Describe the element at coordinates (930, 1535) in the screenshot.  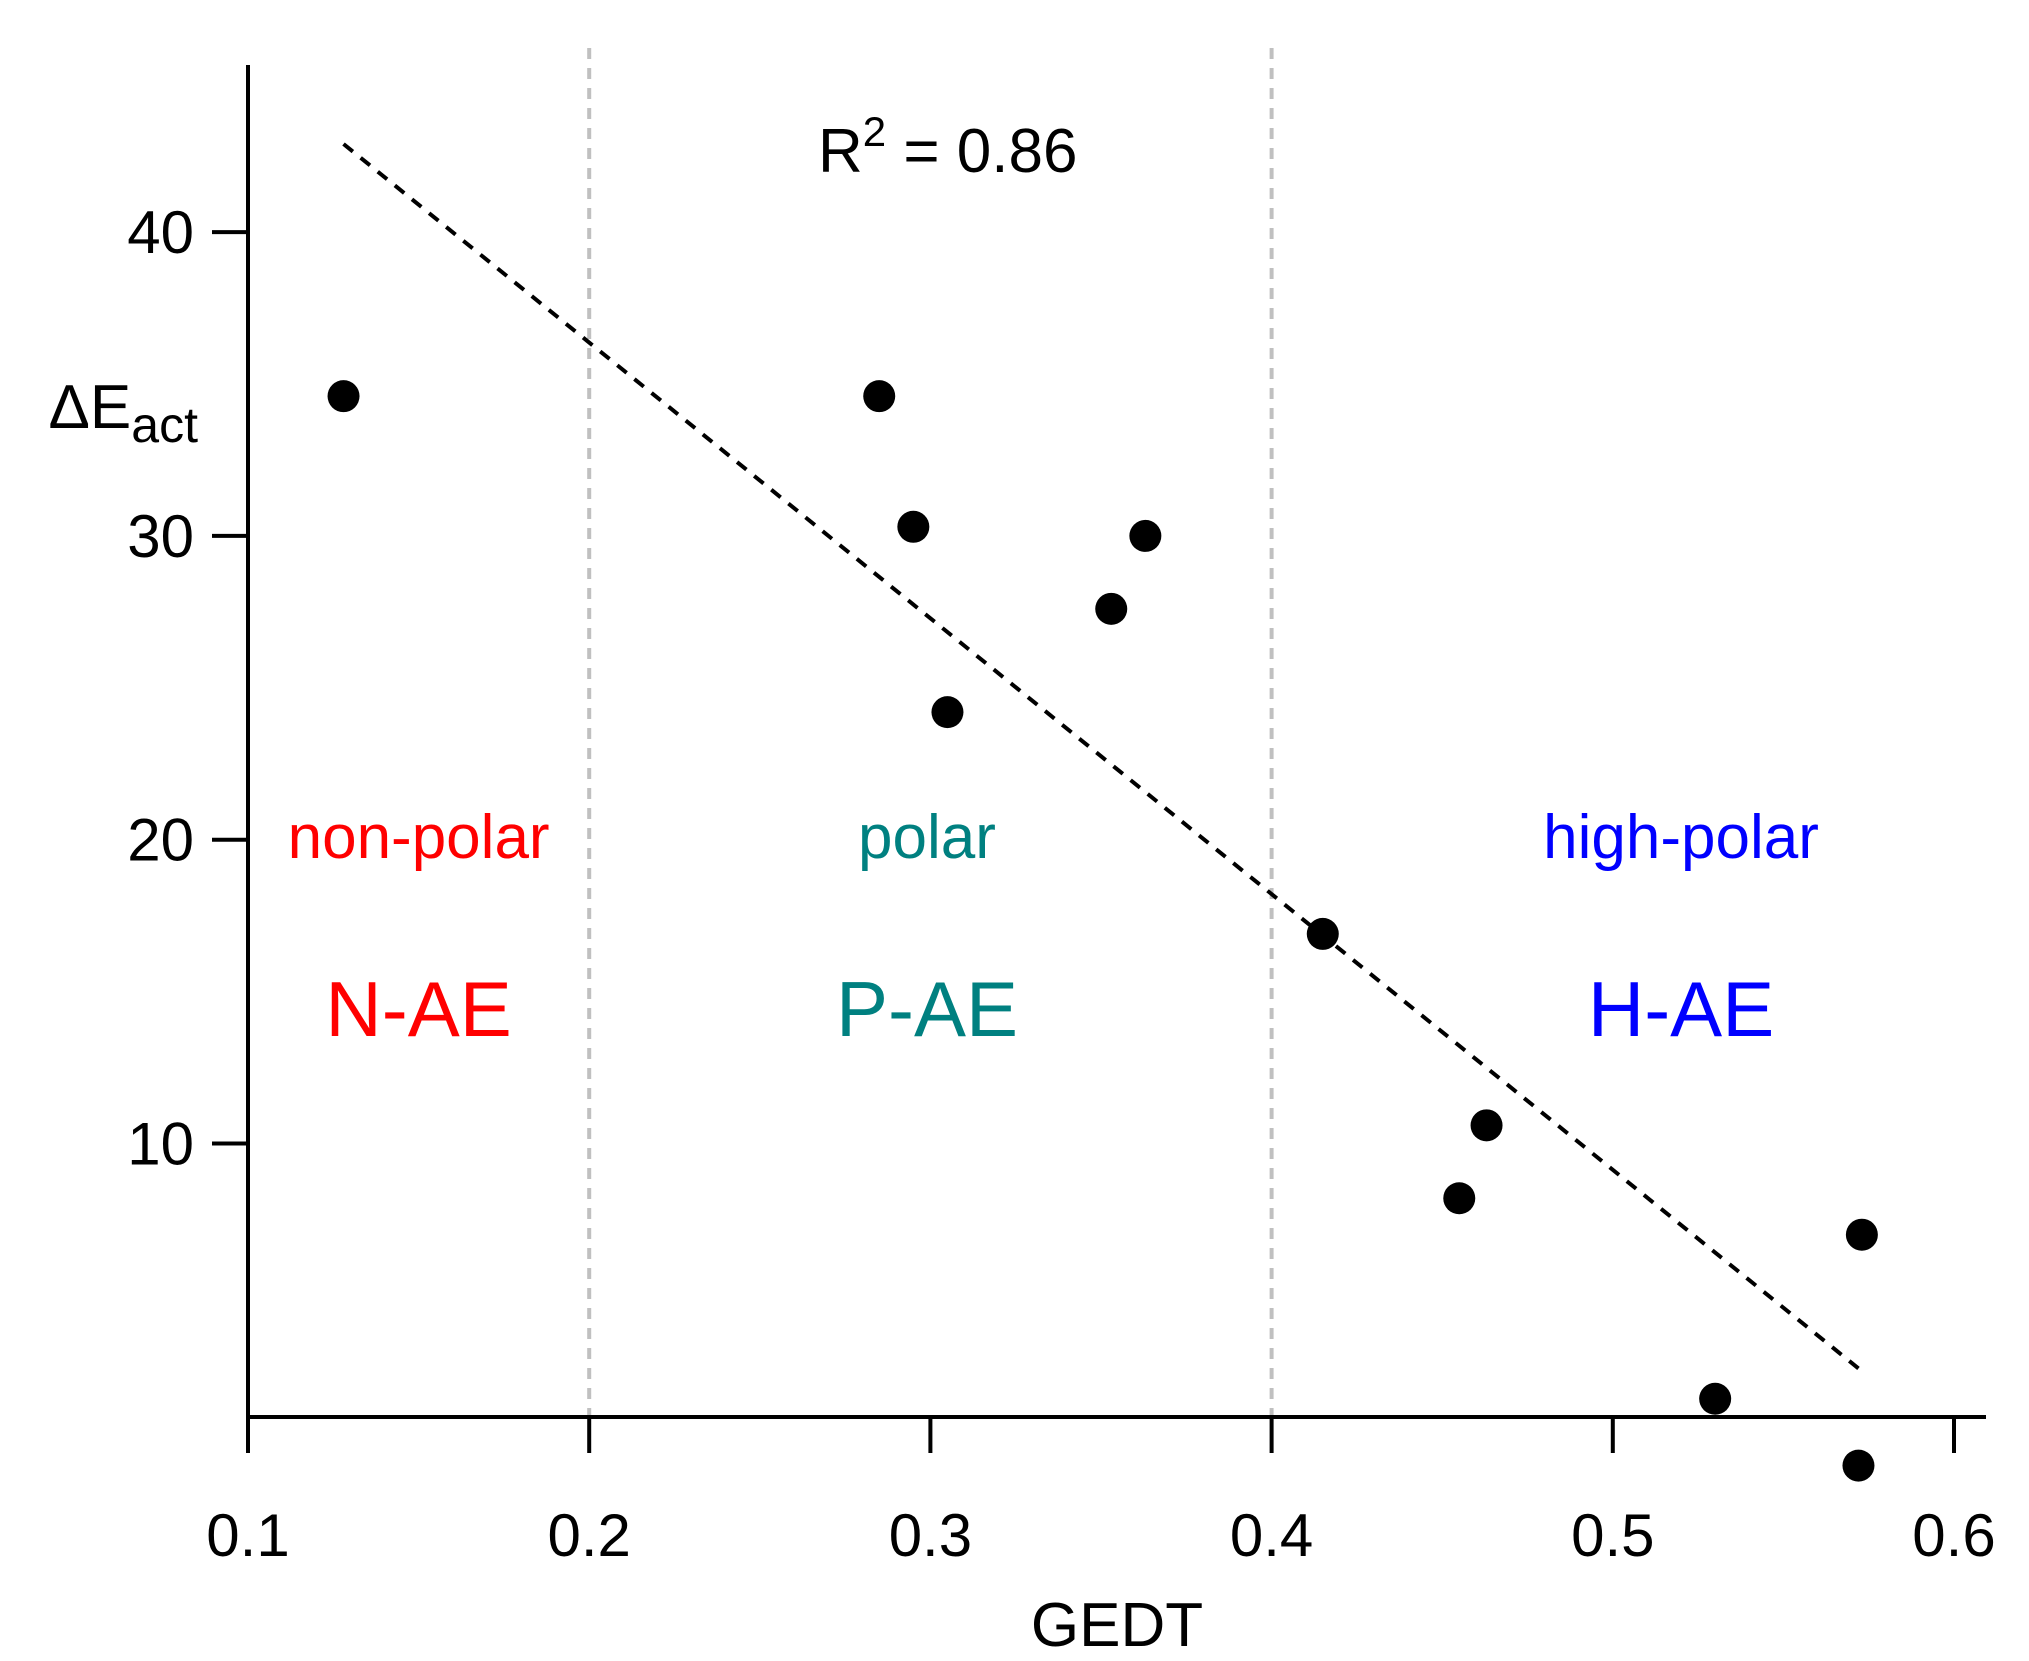
I see `x-tick-label: 0.3` at that location.